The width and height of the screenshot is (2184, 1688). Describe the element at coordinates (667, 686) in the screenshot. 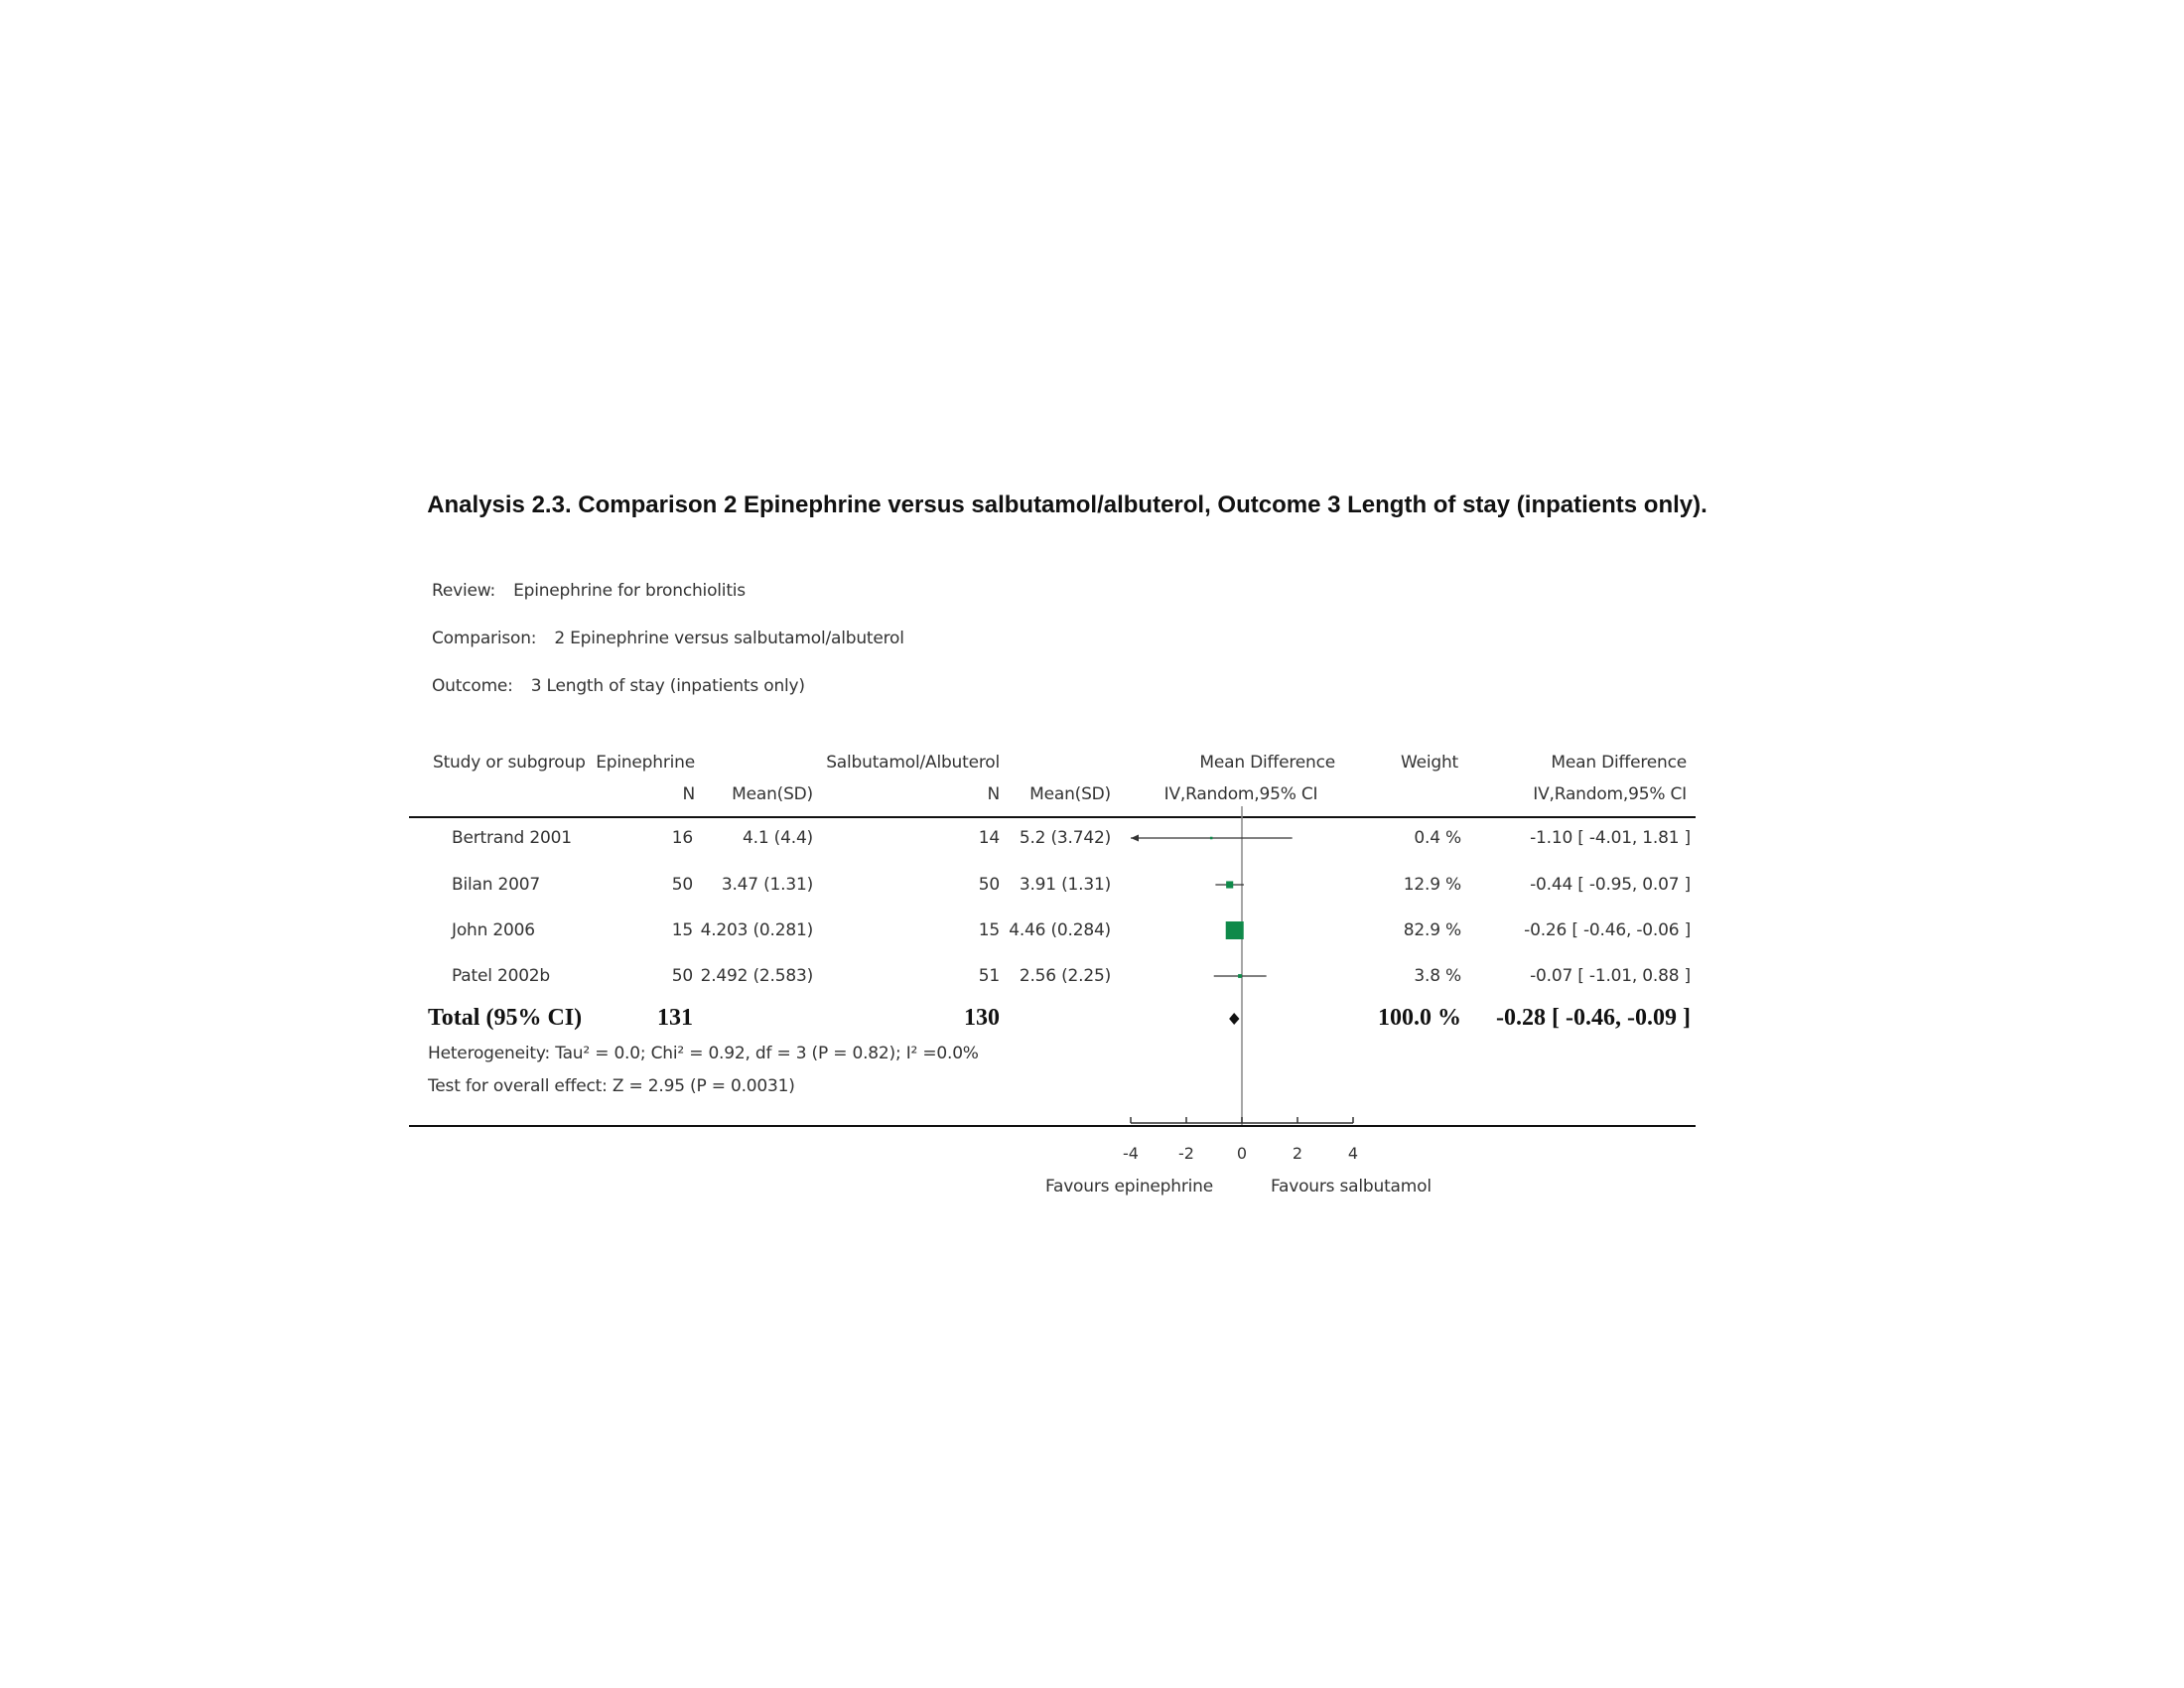

I see `outcome-value: 3 Length of stay (inpatients only)` at that location.